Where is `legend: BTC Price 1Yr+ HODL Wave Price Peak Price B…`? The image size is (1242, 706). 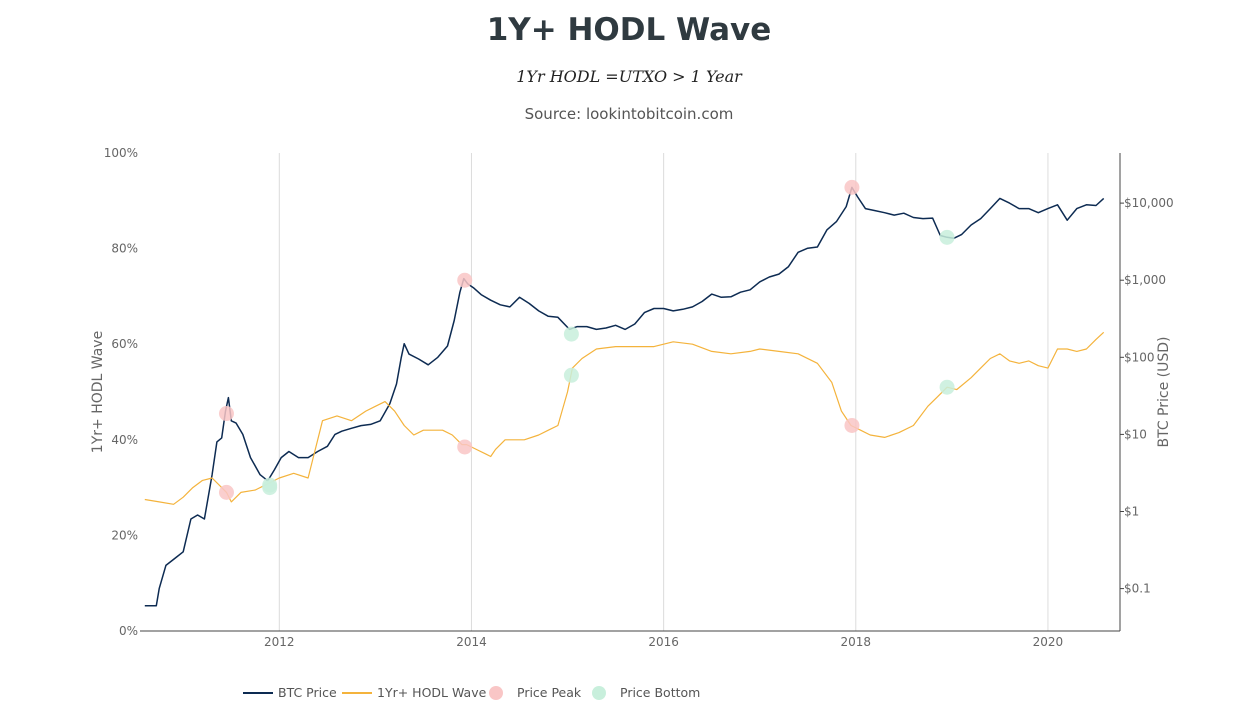
legend: BTC Price 1Yr+ HODL Wave Price Peak Price B… is located at coordinates (471, 692).